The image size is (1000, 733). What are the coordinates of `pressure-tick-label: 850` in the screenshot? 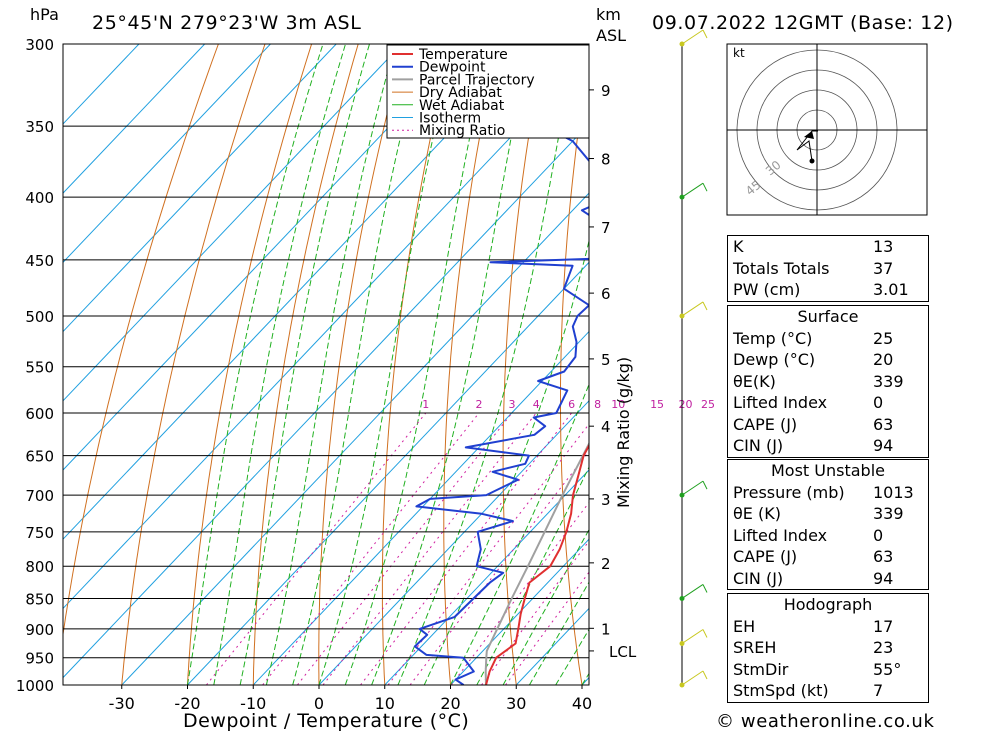 It's located at (39, 599).